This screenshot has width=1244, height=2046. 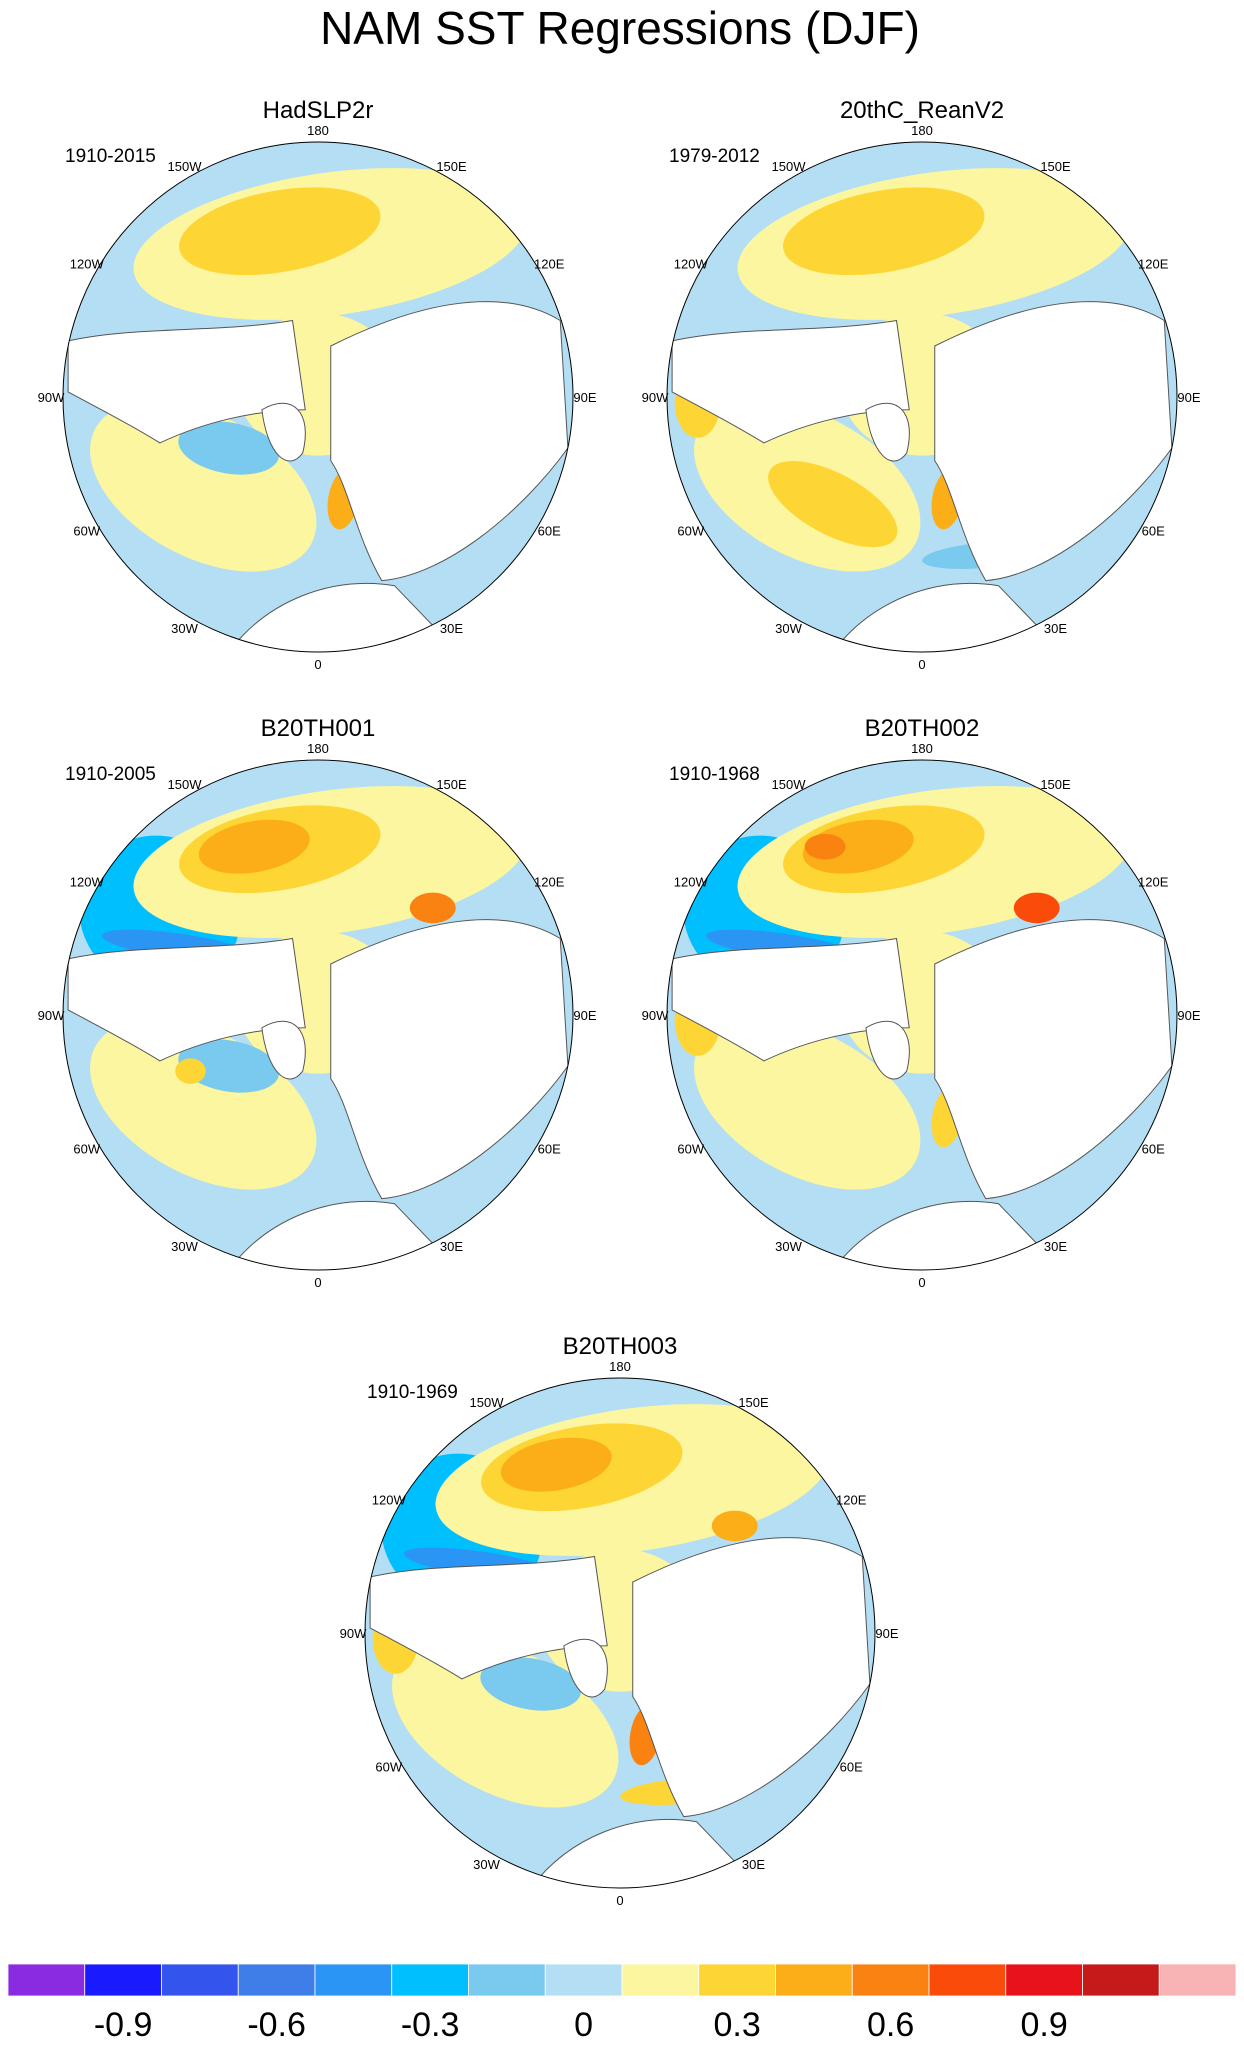 What do you see at coordinates (276, 2025) in the screenshot?
I see `colorbar-tick-label: -0.6` at bounding box center [276, 2025].